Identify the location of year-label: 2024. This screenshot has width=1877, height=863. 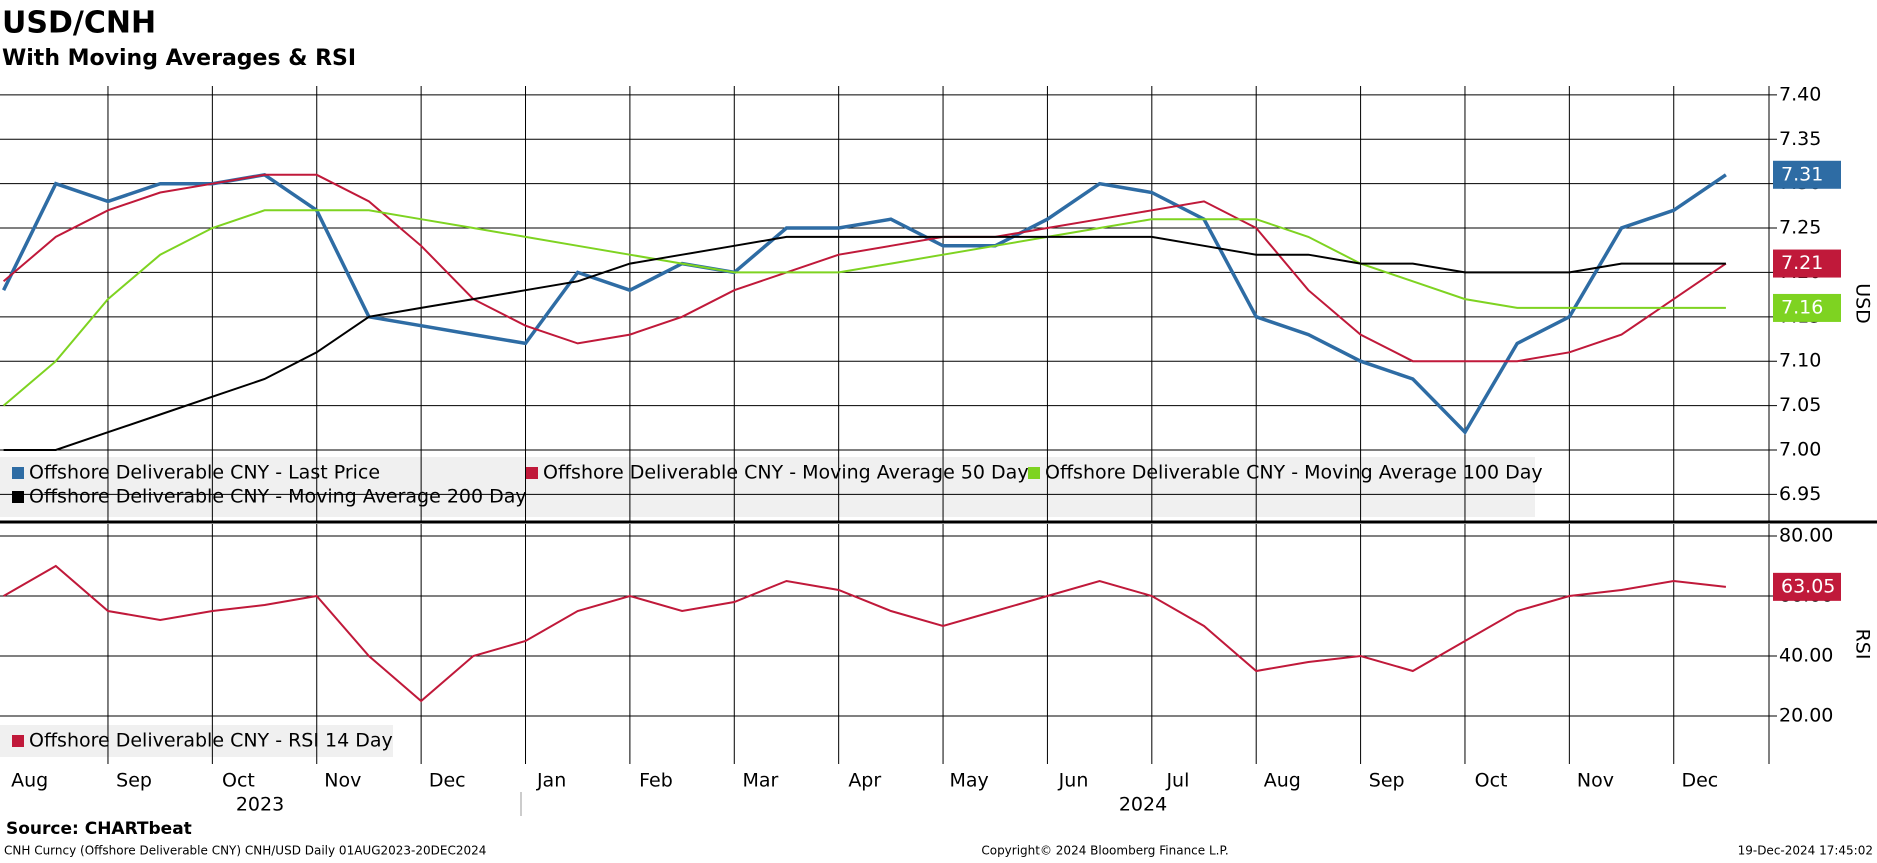
(1143, 805).